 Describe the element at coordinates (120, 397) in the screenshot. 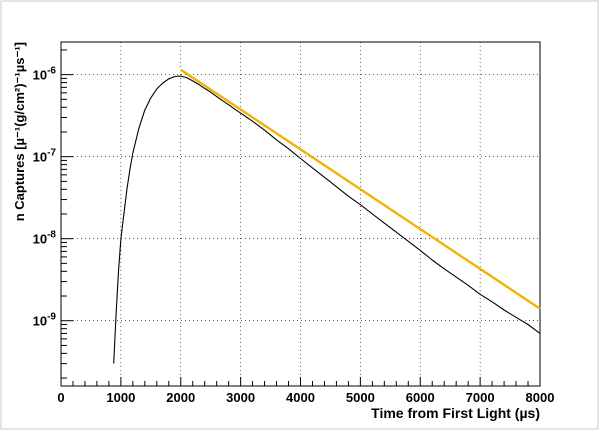

I see `x-tick-label: 1000` at that location.